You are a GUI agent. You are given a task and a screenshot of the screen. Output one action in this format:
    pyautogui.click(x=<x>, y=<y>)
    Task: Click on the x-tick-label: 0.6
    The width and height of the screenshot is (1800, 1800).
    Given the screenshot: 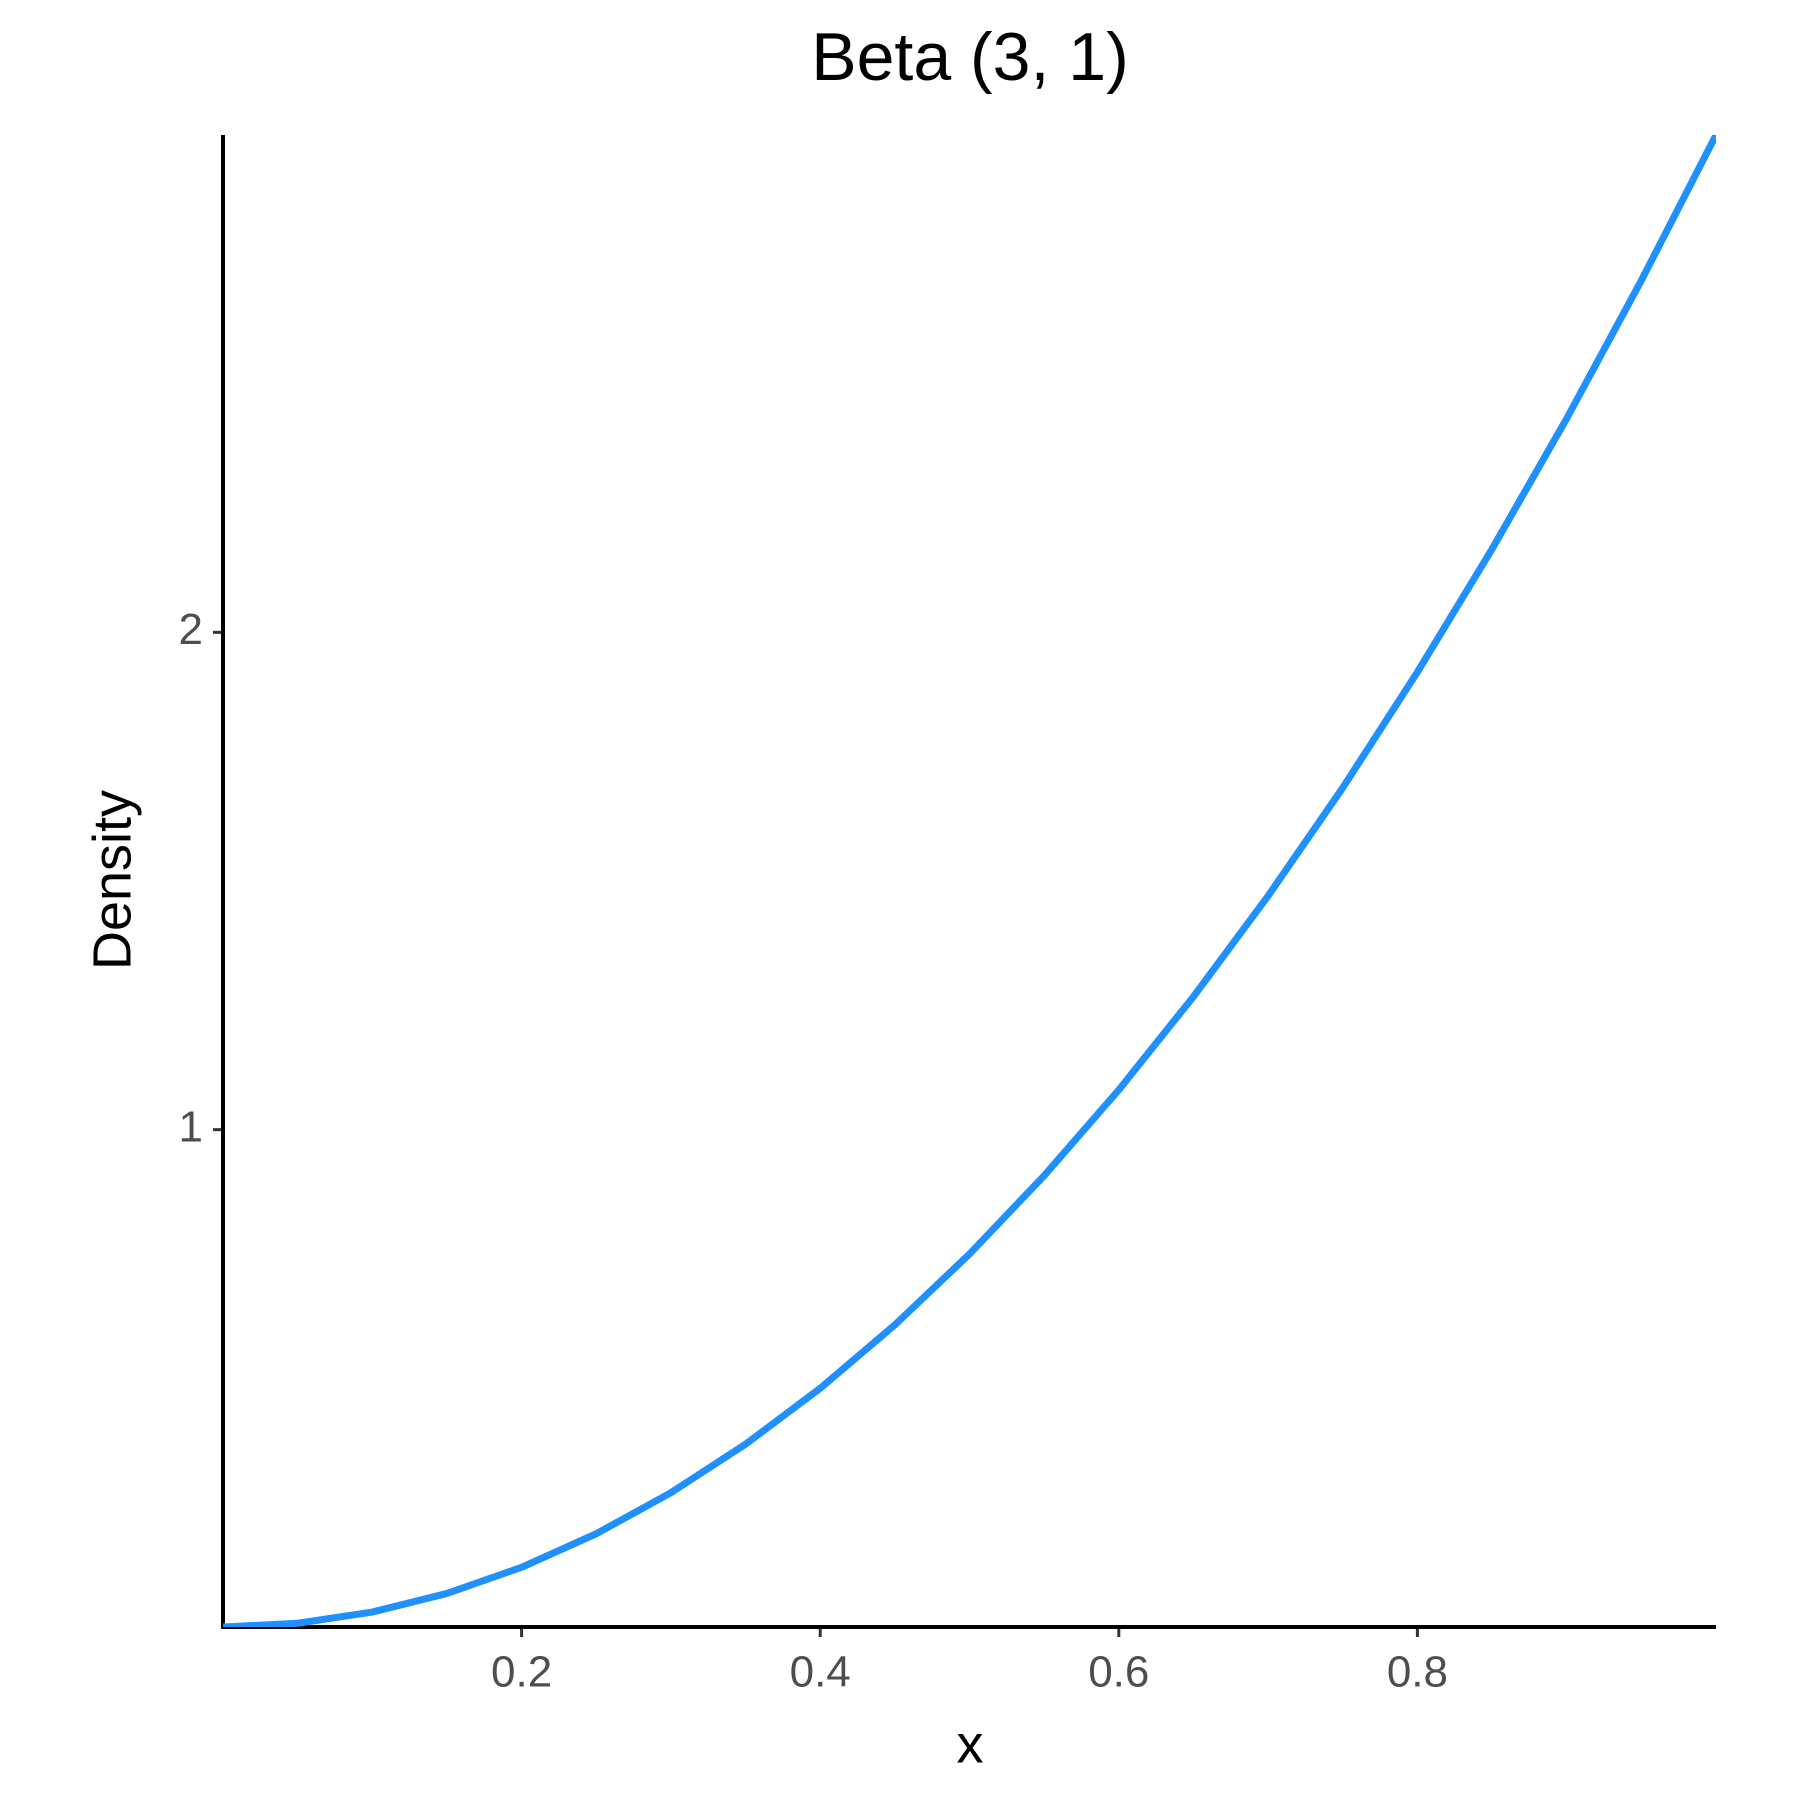 What is the action you would take?
    pyautogui.click(x=1118, y=1672)
    